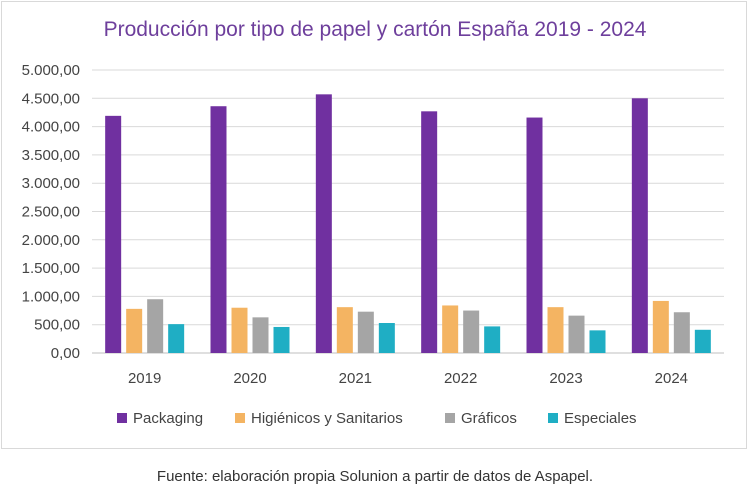  What do you see at coordinates (249, 378) in the screenshot?
I see `x-tick-label: 2020` at bounding box center [249, 378].